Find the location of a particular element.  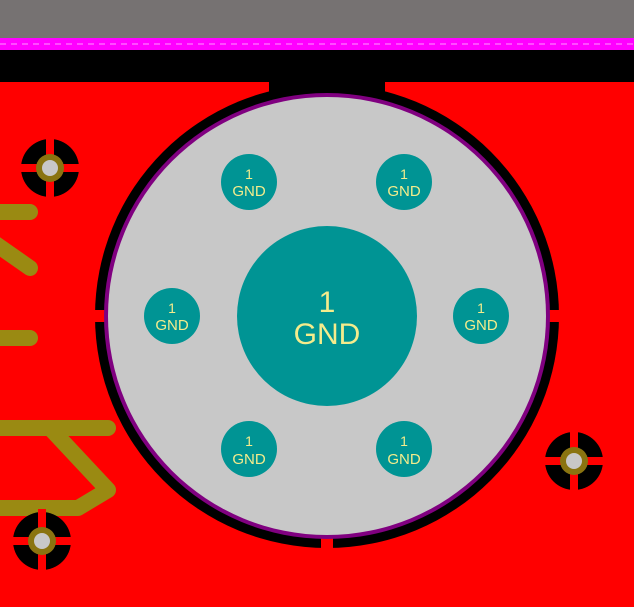

center-pad: 1 GND is located at coordinates (327, 316).